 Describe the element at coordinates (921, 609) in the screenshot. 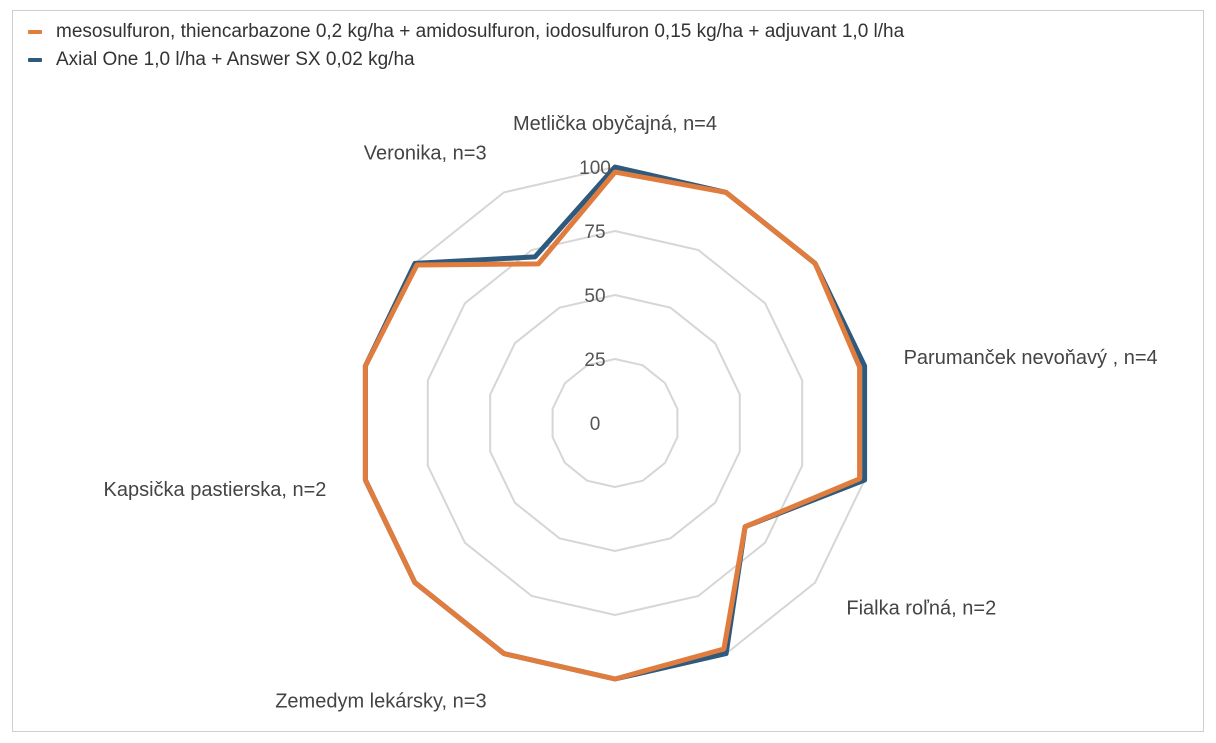

I see `category-label-5: Fialka roľná, n=2` at that location.